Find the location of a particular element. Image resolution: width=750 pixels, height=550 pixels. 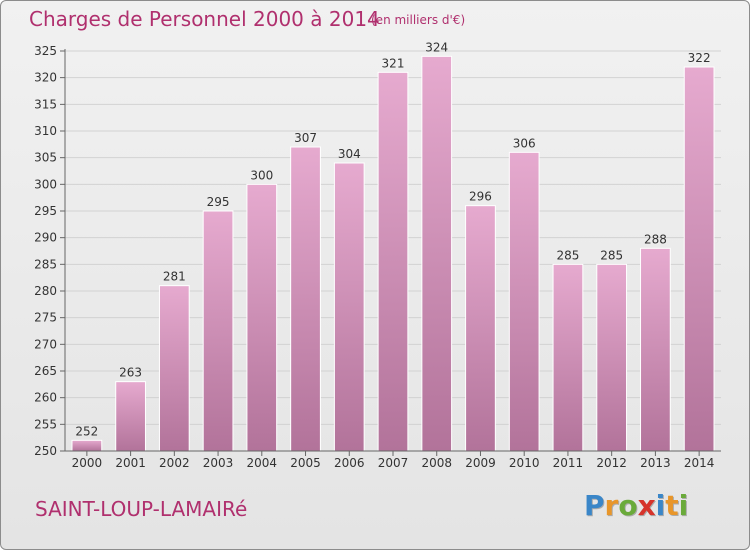

logo-letter: o is located at coordinates (628, 505).